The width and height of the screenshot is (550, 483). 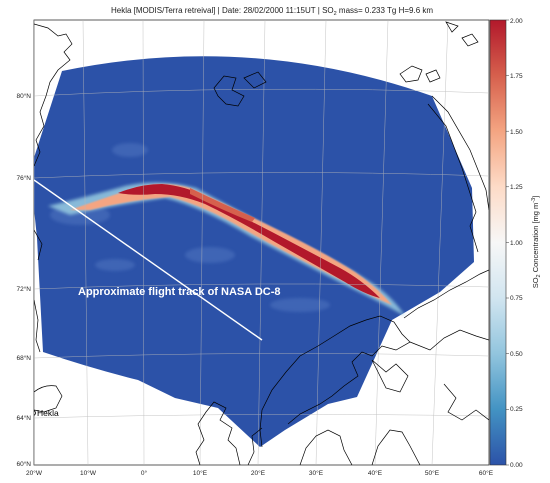 What do you see at coordinates (48, 413) in the screenshot?
I see `hekla-label: Hekla` at bounding box center [48, 413].